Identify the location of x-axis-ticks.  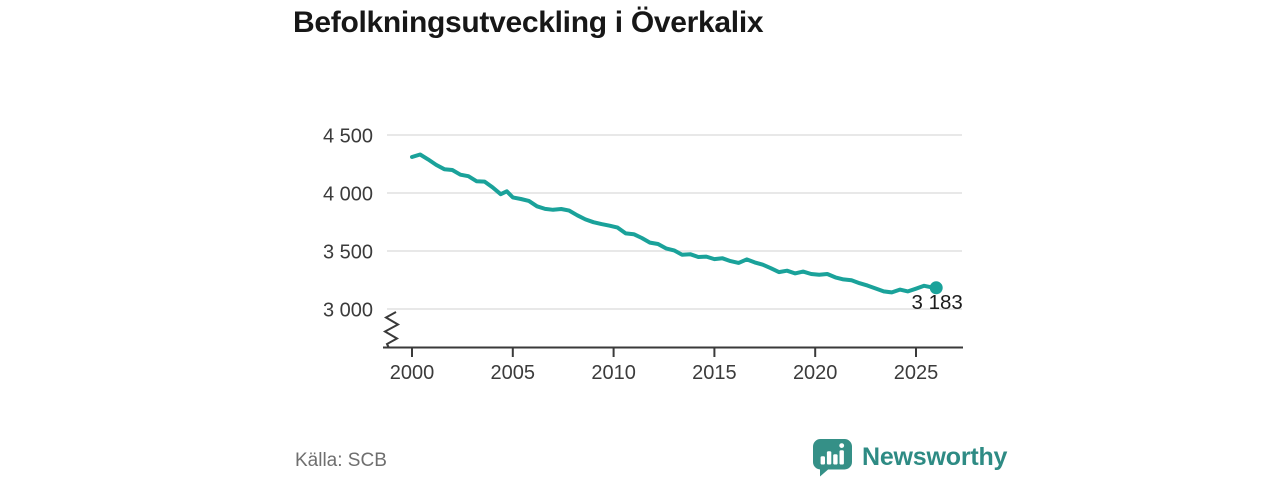
(664, 352).